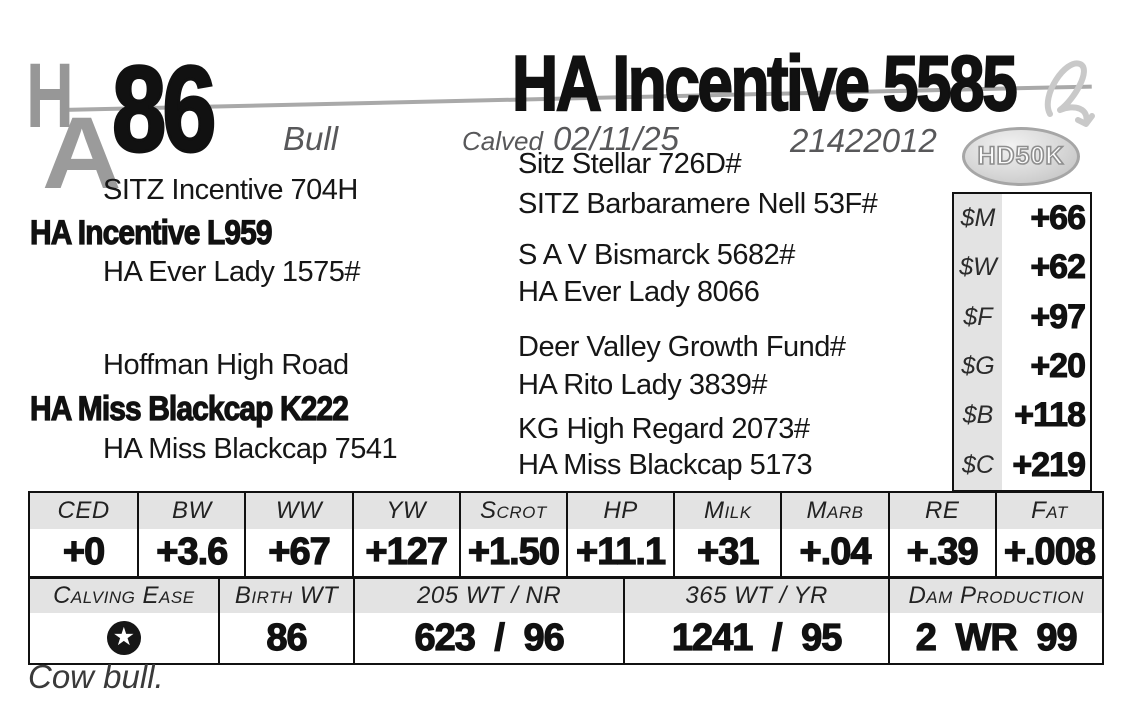 The image size is (1132, 713). I want to click on dollar-w-label: $W, so click(978, 268).